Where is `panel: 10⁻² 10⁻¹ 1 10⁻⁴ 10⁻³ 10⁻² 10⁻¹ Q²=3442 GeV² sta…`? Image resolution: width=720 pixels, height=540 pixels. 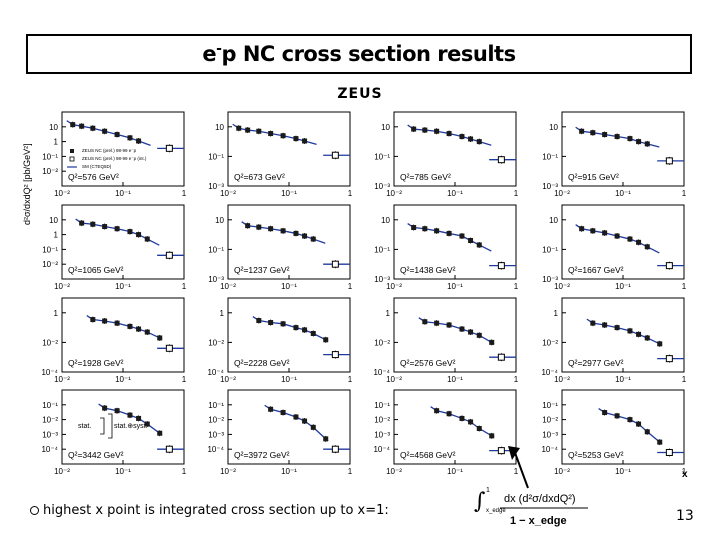 panel: 10⁻² 10⁻¹ 1 10⁻⁴ 10⁻³ 10⁻² 10⁻¹ Q²=3442 GeV² sta… is located at coordinates (114, 432).